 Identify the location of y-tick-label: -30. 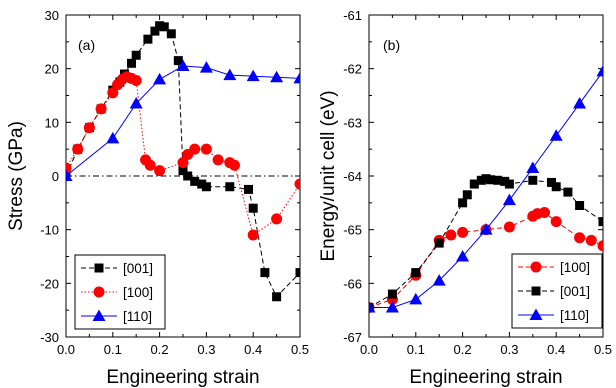
(49, 337).